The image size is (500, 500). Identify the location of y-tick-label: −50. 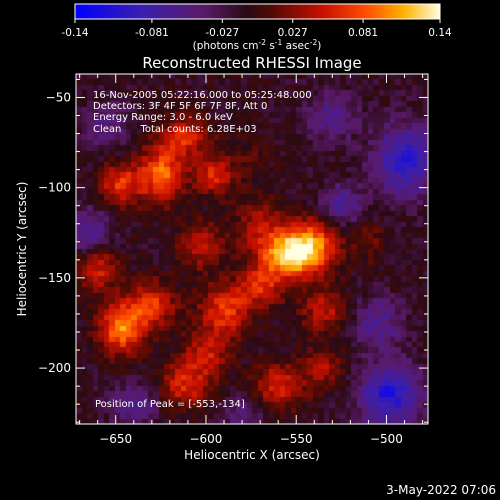
(58, 97).